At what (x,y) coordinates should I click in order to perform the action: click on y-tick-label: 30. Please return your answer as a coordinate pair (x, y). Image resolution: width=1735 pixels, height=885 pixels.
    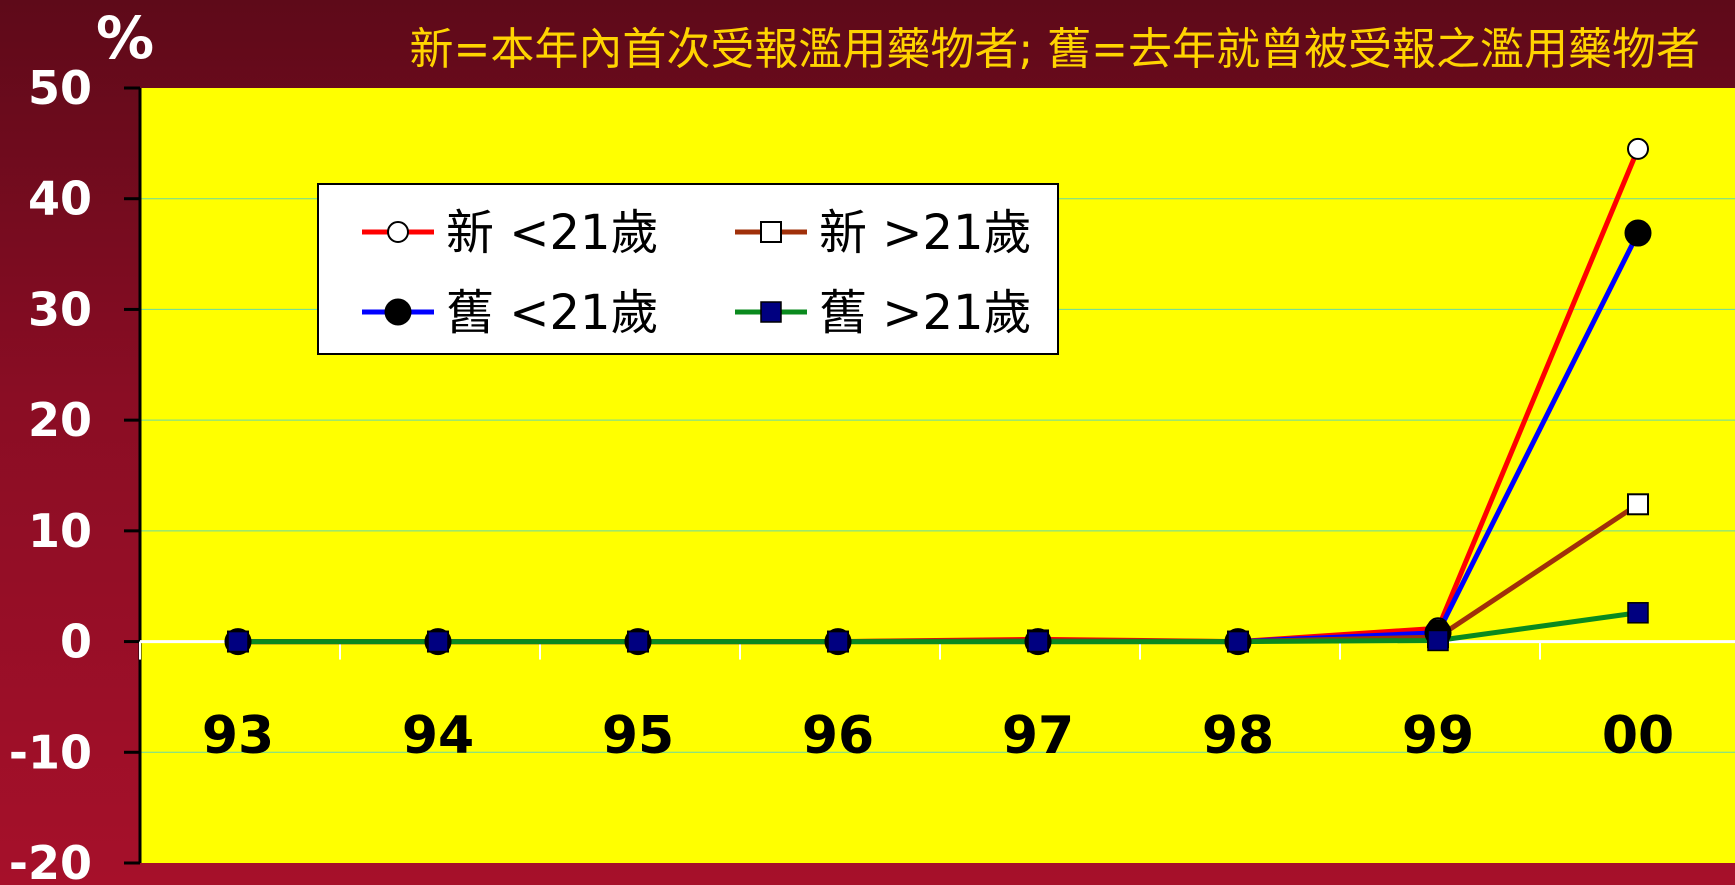
    Looking at the image, I should click on (60, 309).